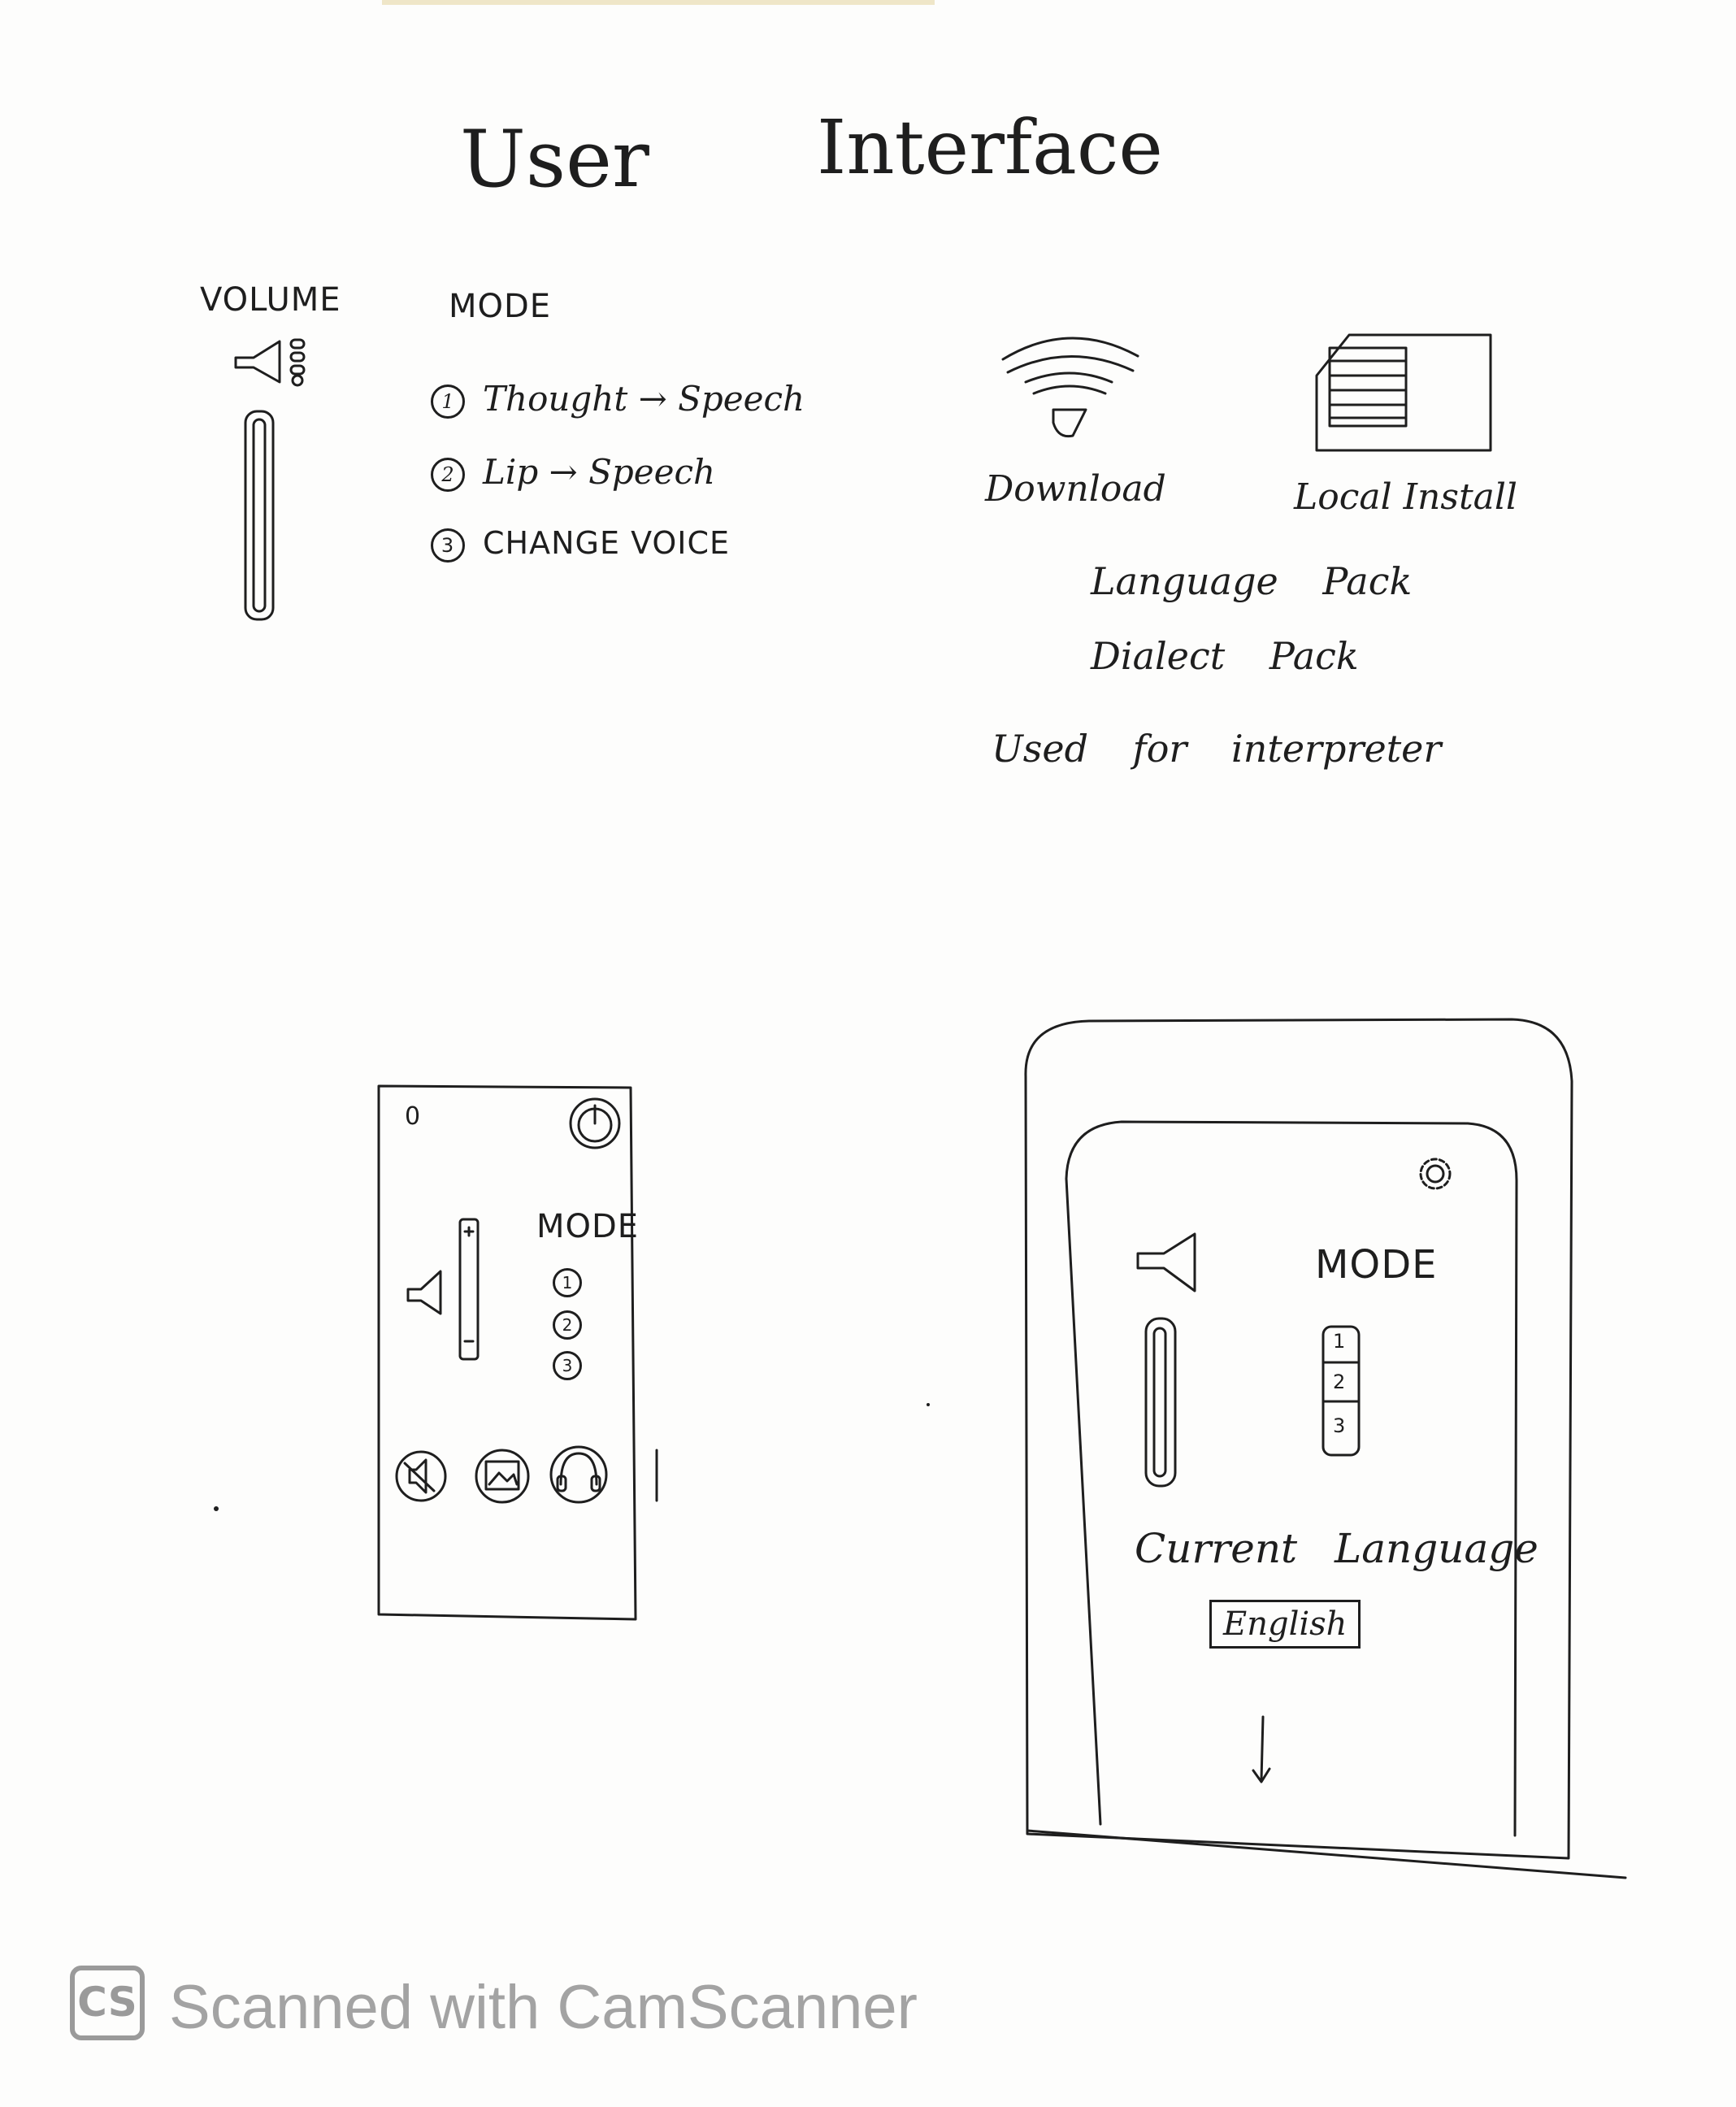 Image resolution: width=1736 pixels, height=2107 pixels. What do you see at coordinates (1326, 1854) in the screenshot?
I see `device2-bottom-edge` at bounding box center [1326, 1854].